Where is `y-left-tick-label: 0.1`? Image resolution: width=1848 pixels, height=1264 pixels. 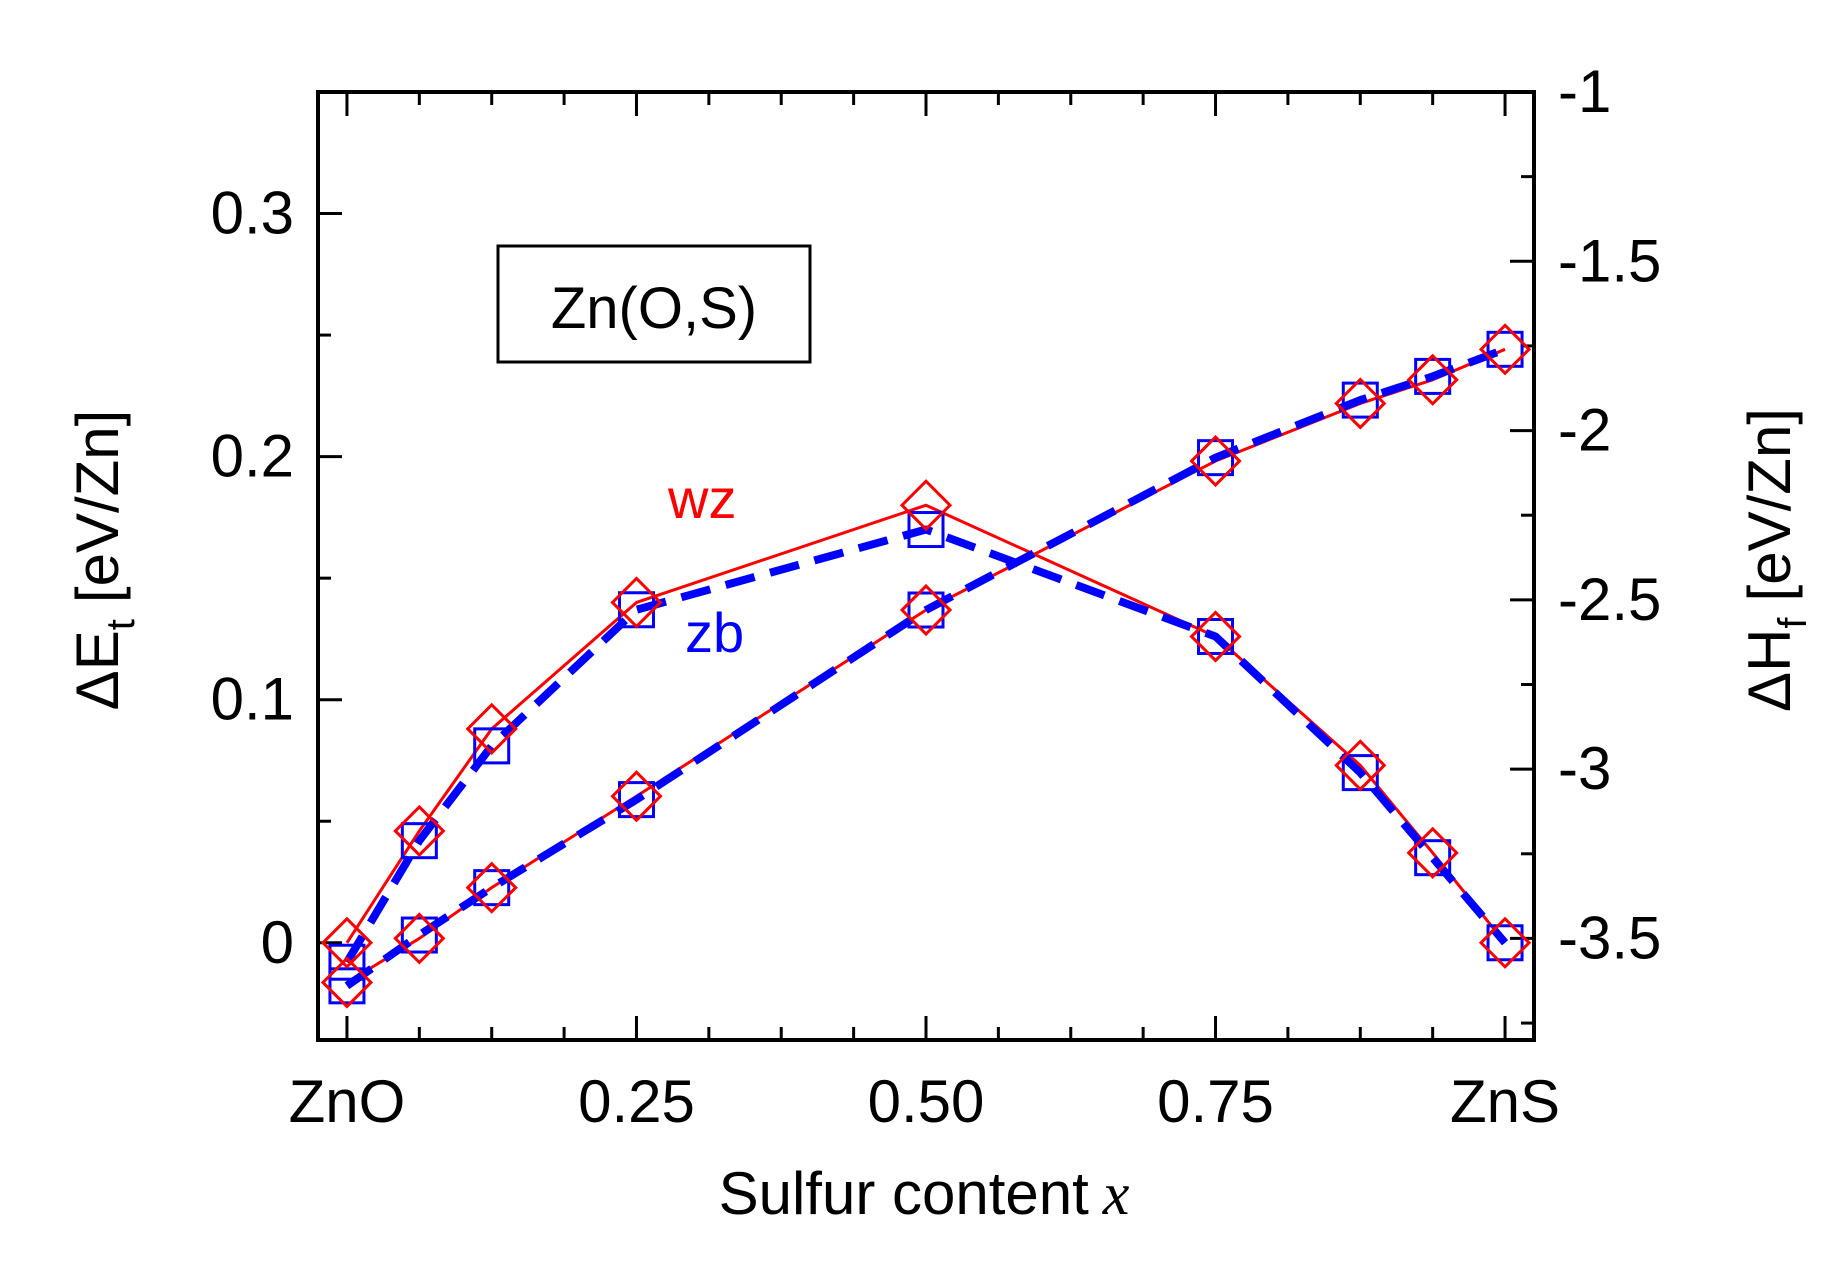
y-left-tick-label: 0.1 is located at coordinates (252, 699).